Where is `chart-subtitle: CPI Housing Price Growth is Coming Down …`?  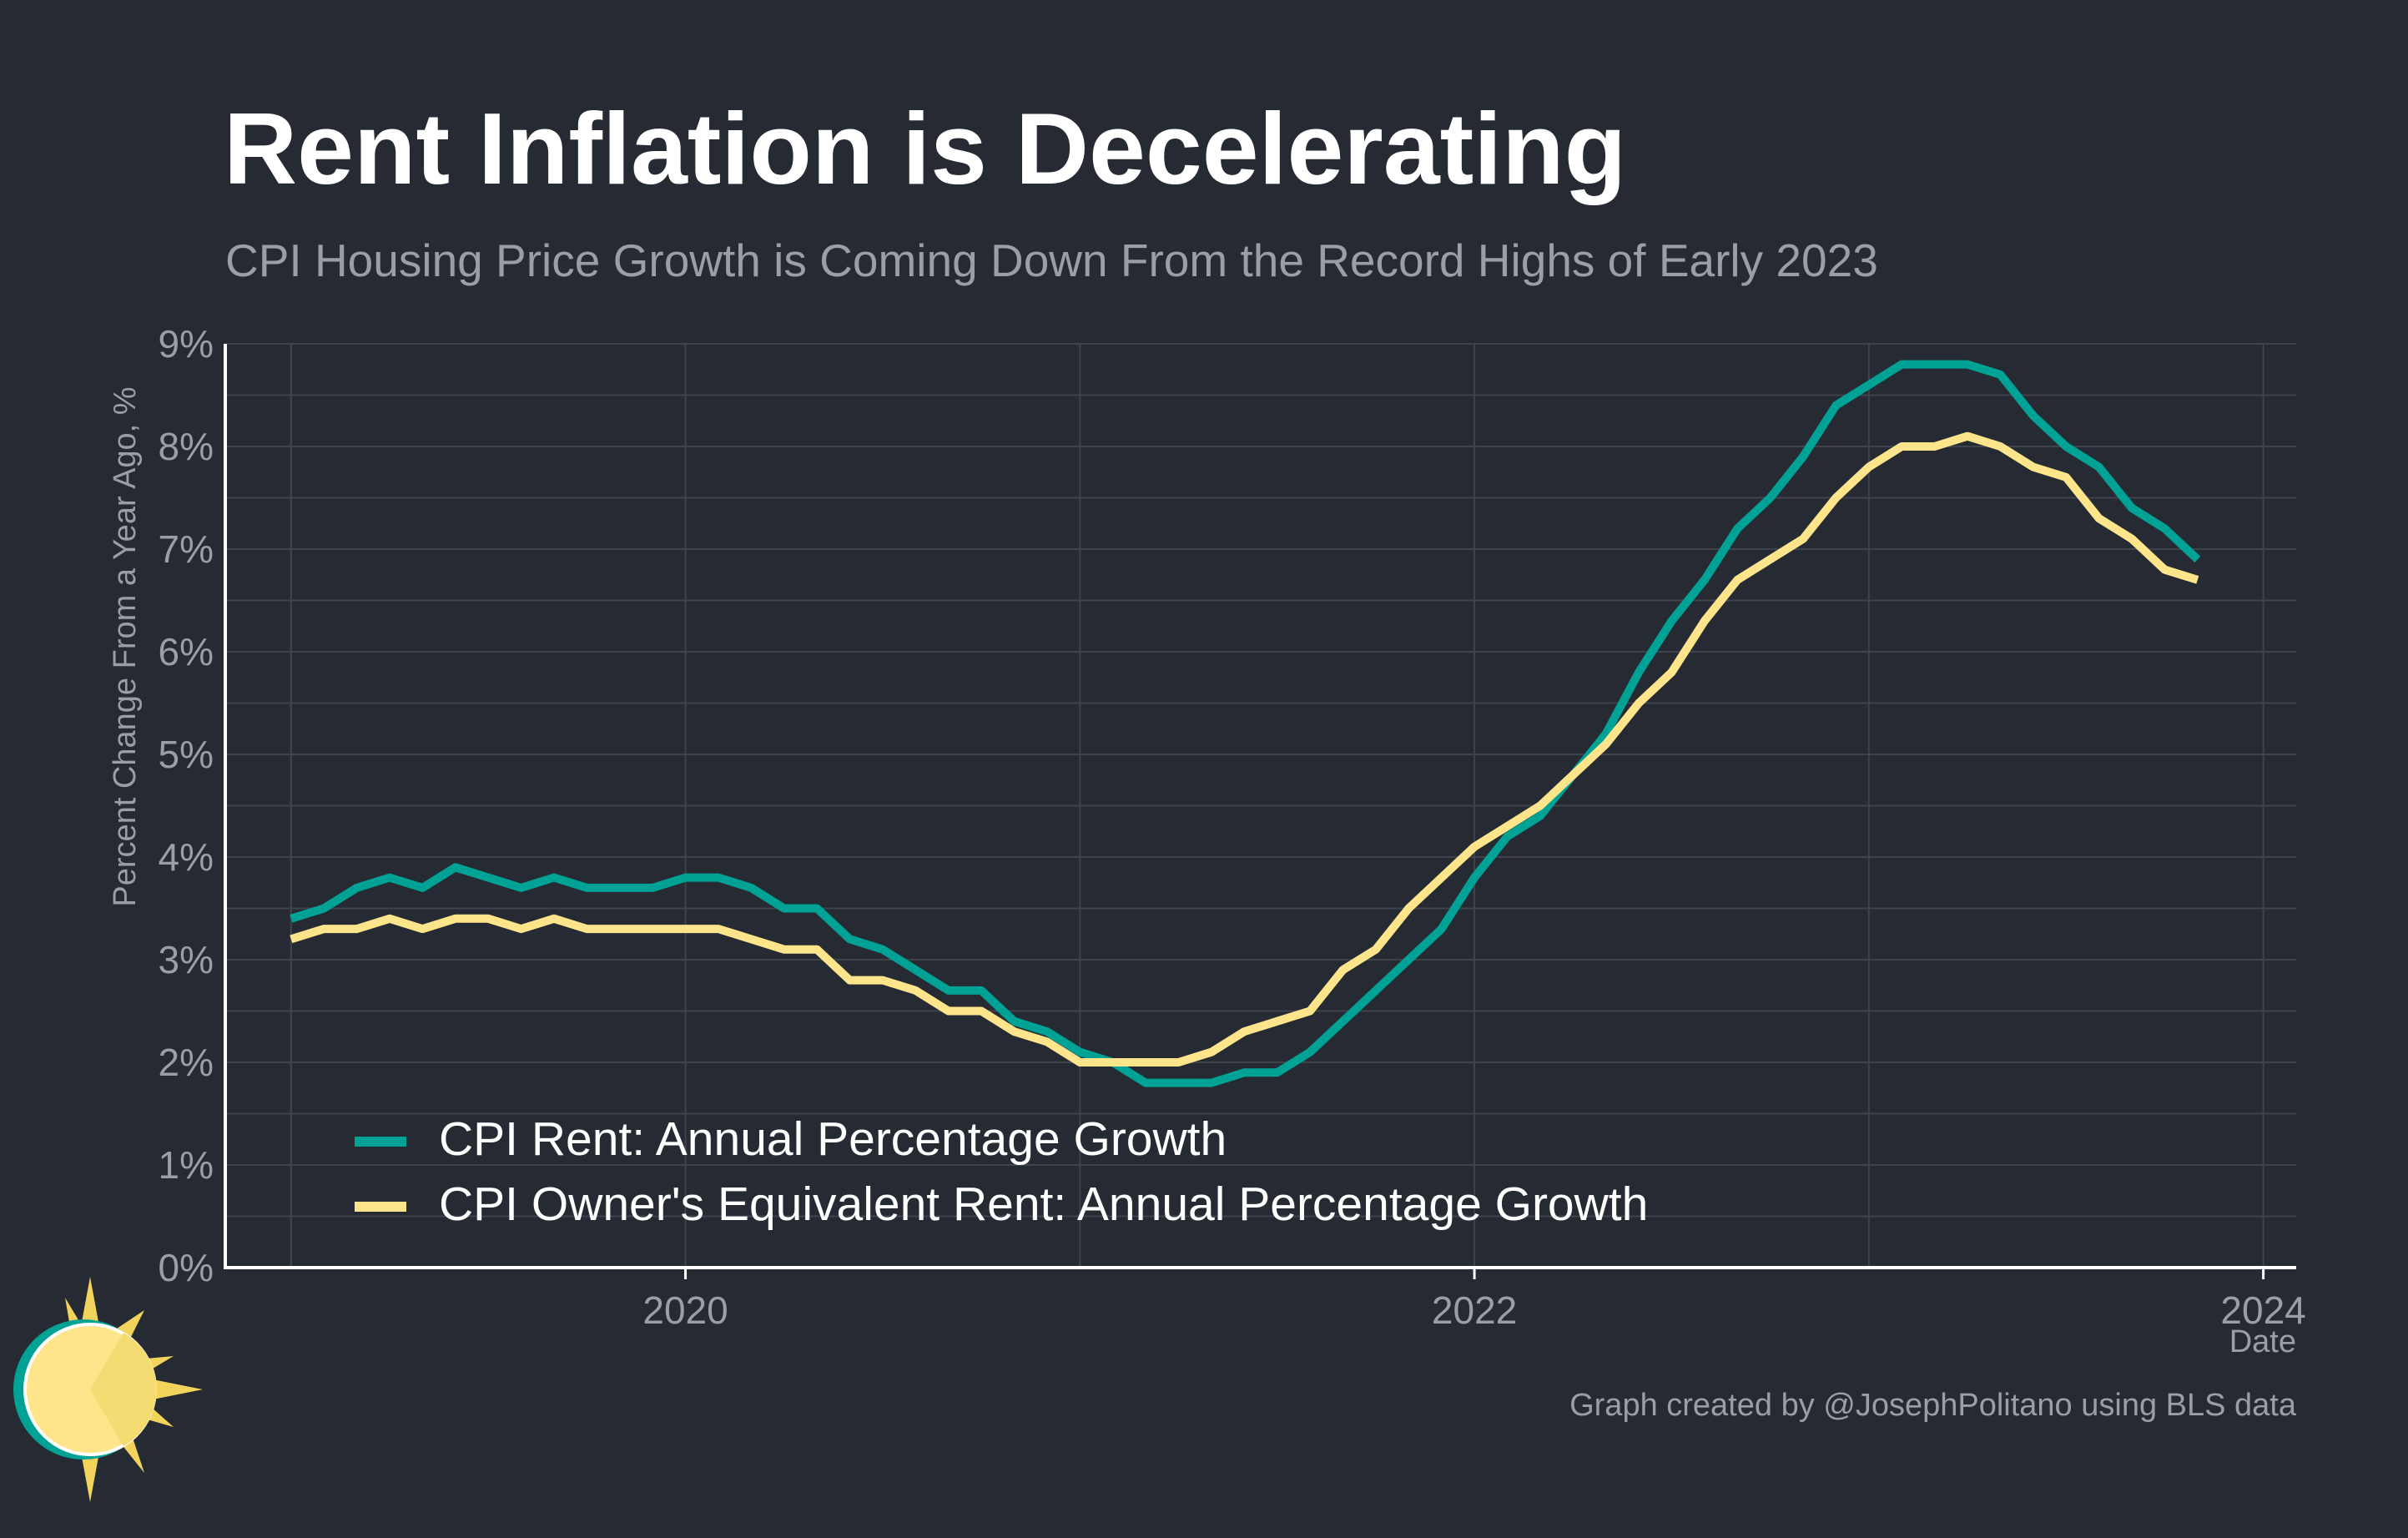 chart-subtitle: CPI Housing Price Growth is Coming Down … is located at coordinates (1051, 260).